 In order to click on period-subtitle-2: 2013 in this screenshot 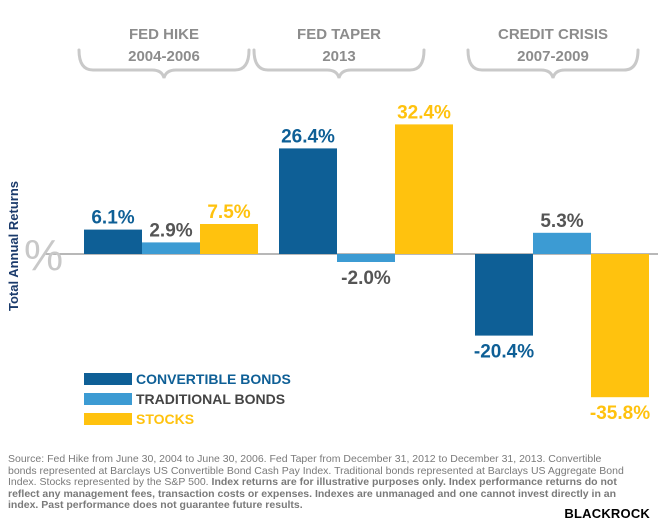, I will do `click(338, 56)`.